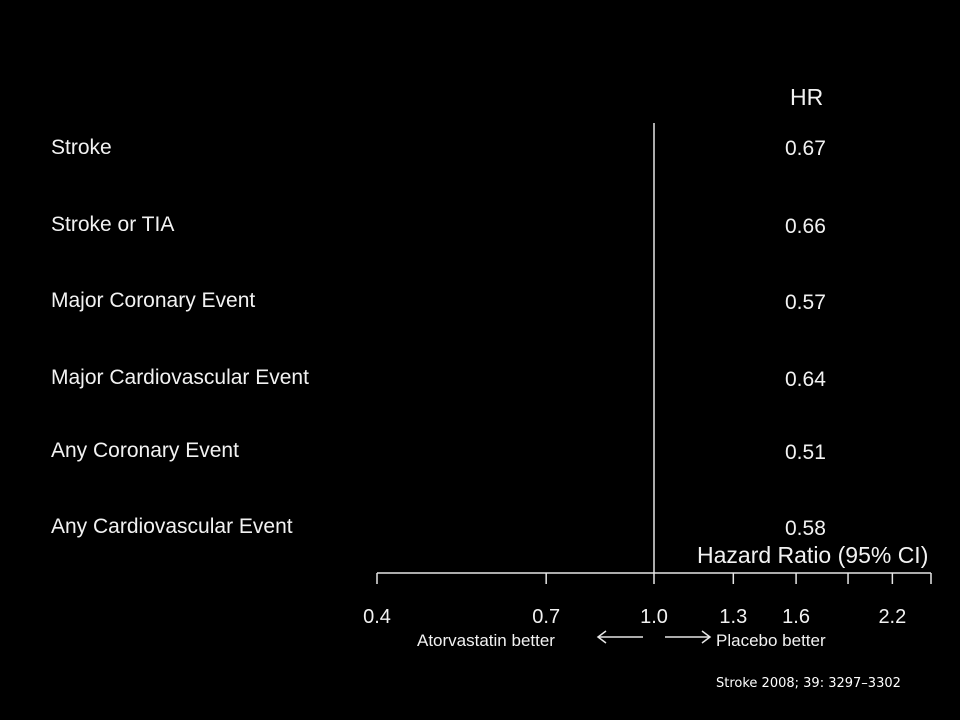  What do you see at coordinates (805, 302) in the screenshot?
I see `hr-value-major-coronary-event: 0.57` at bounding box center [805, 302].